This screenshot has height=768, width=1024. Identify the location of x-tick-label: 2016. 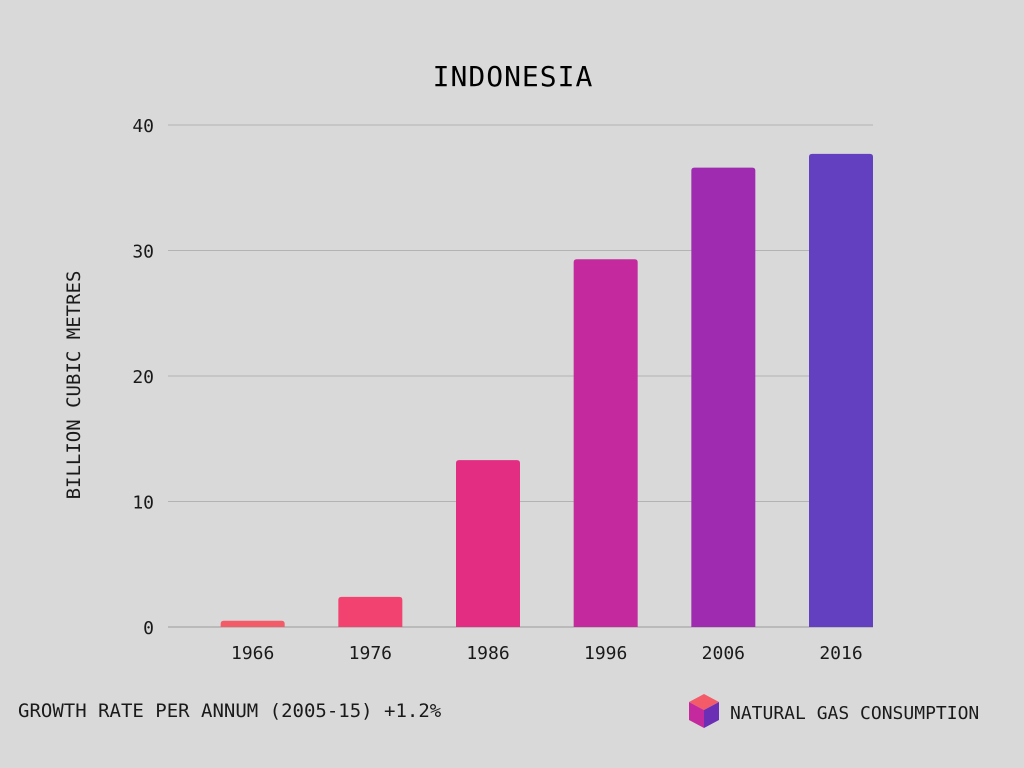
(840, 653).